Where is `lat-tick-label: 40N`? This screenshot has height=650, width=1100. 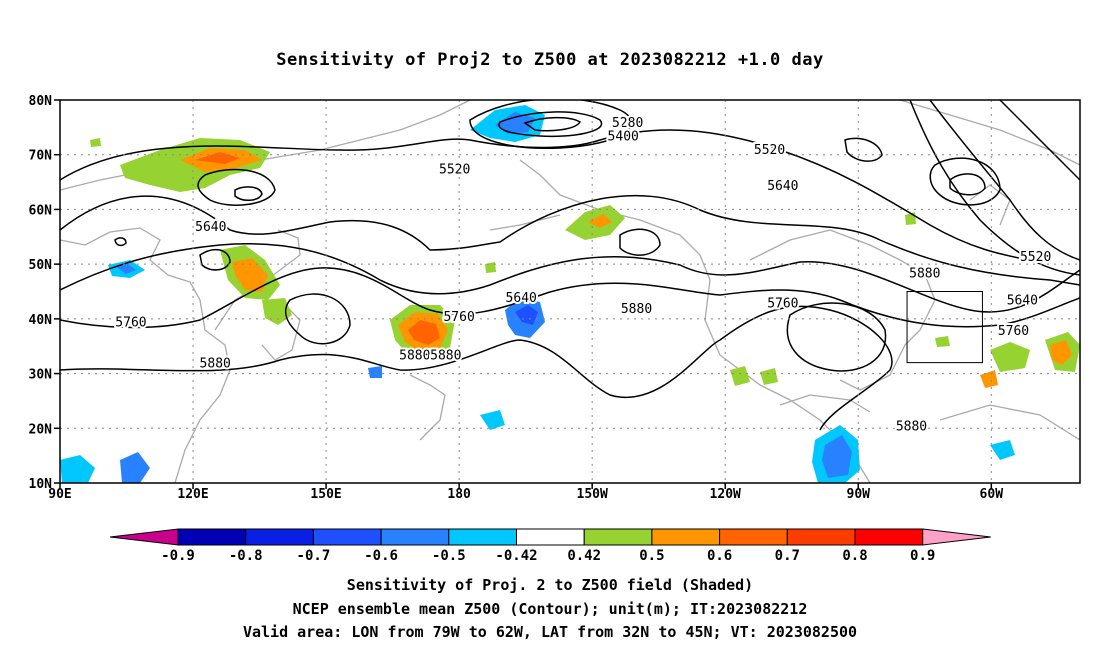 lat-tick-label: 40N is located at coordinates (41, 320).